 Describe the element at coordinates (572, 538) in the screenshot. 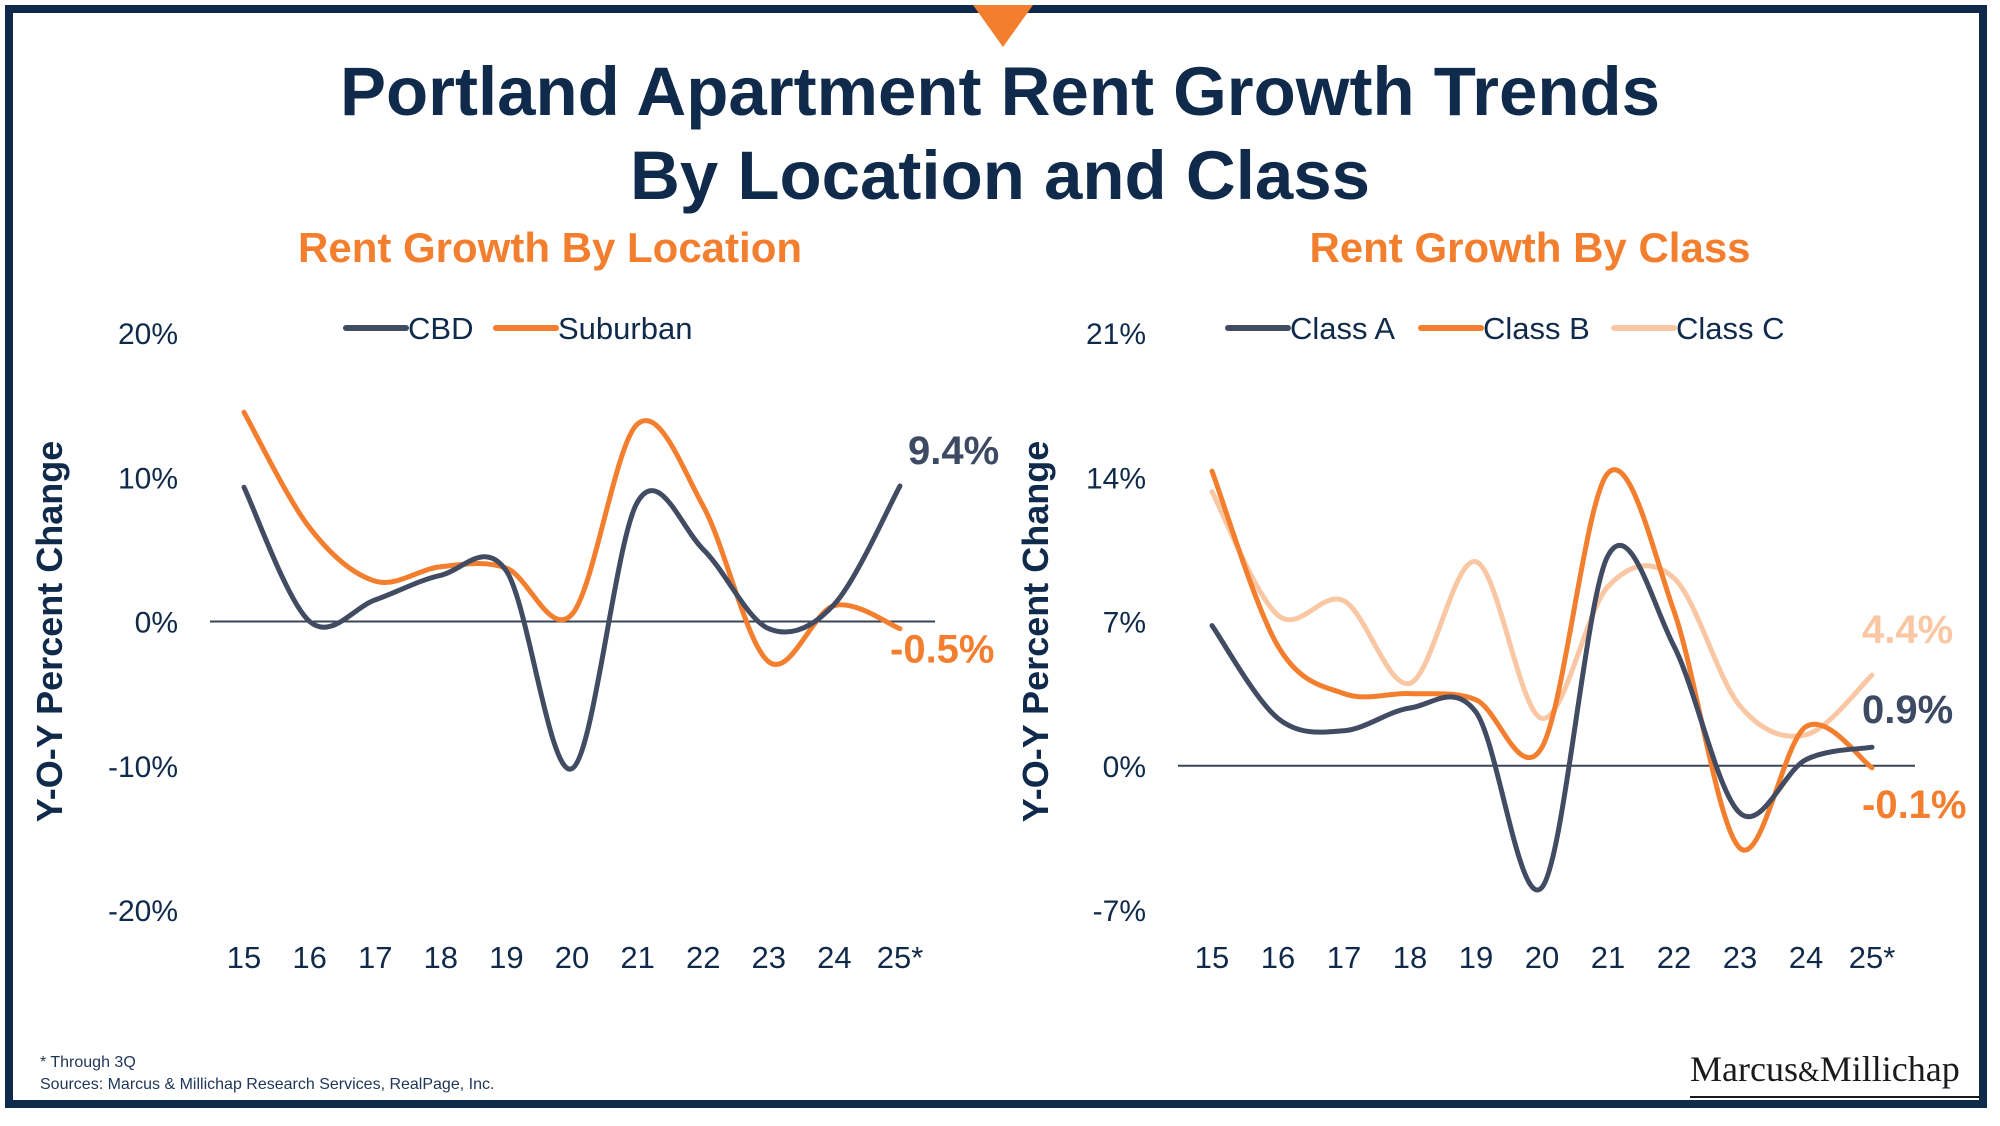

I see `series-line-suburban` at that location.